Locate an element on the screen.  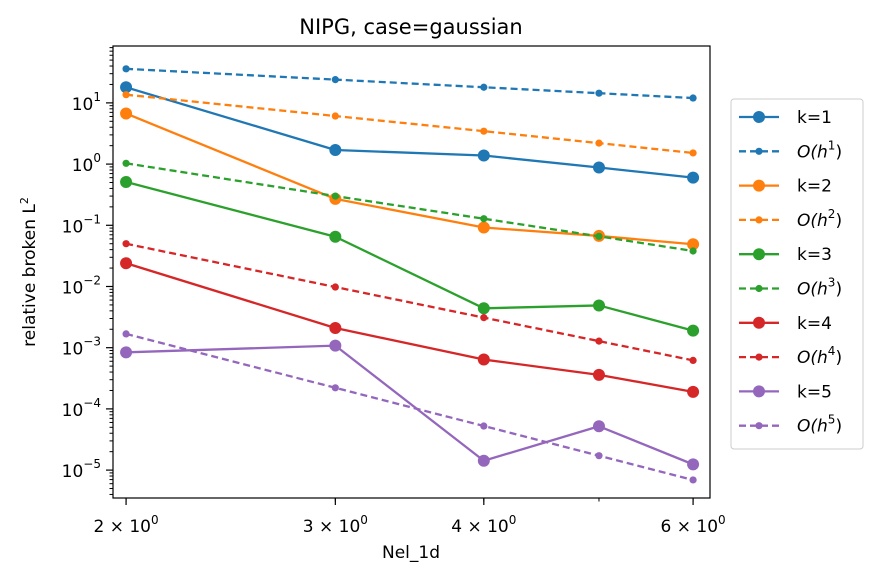
y-tick-label: 10¹ is located at coordinates (86, 102).